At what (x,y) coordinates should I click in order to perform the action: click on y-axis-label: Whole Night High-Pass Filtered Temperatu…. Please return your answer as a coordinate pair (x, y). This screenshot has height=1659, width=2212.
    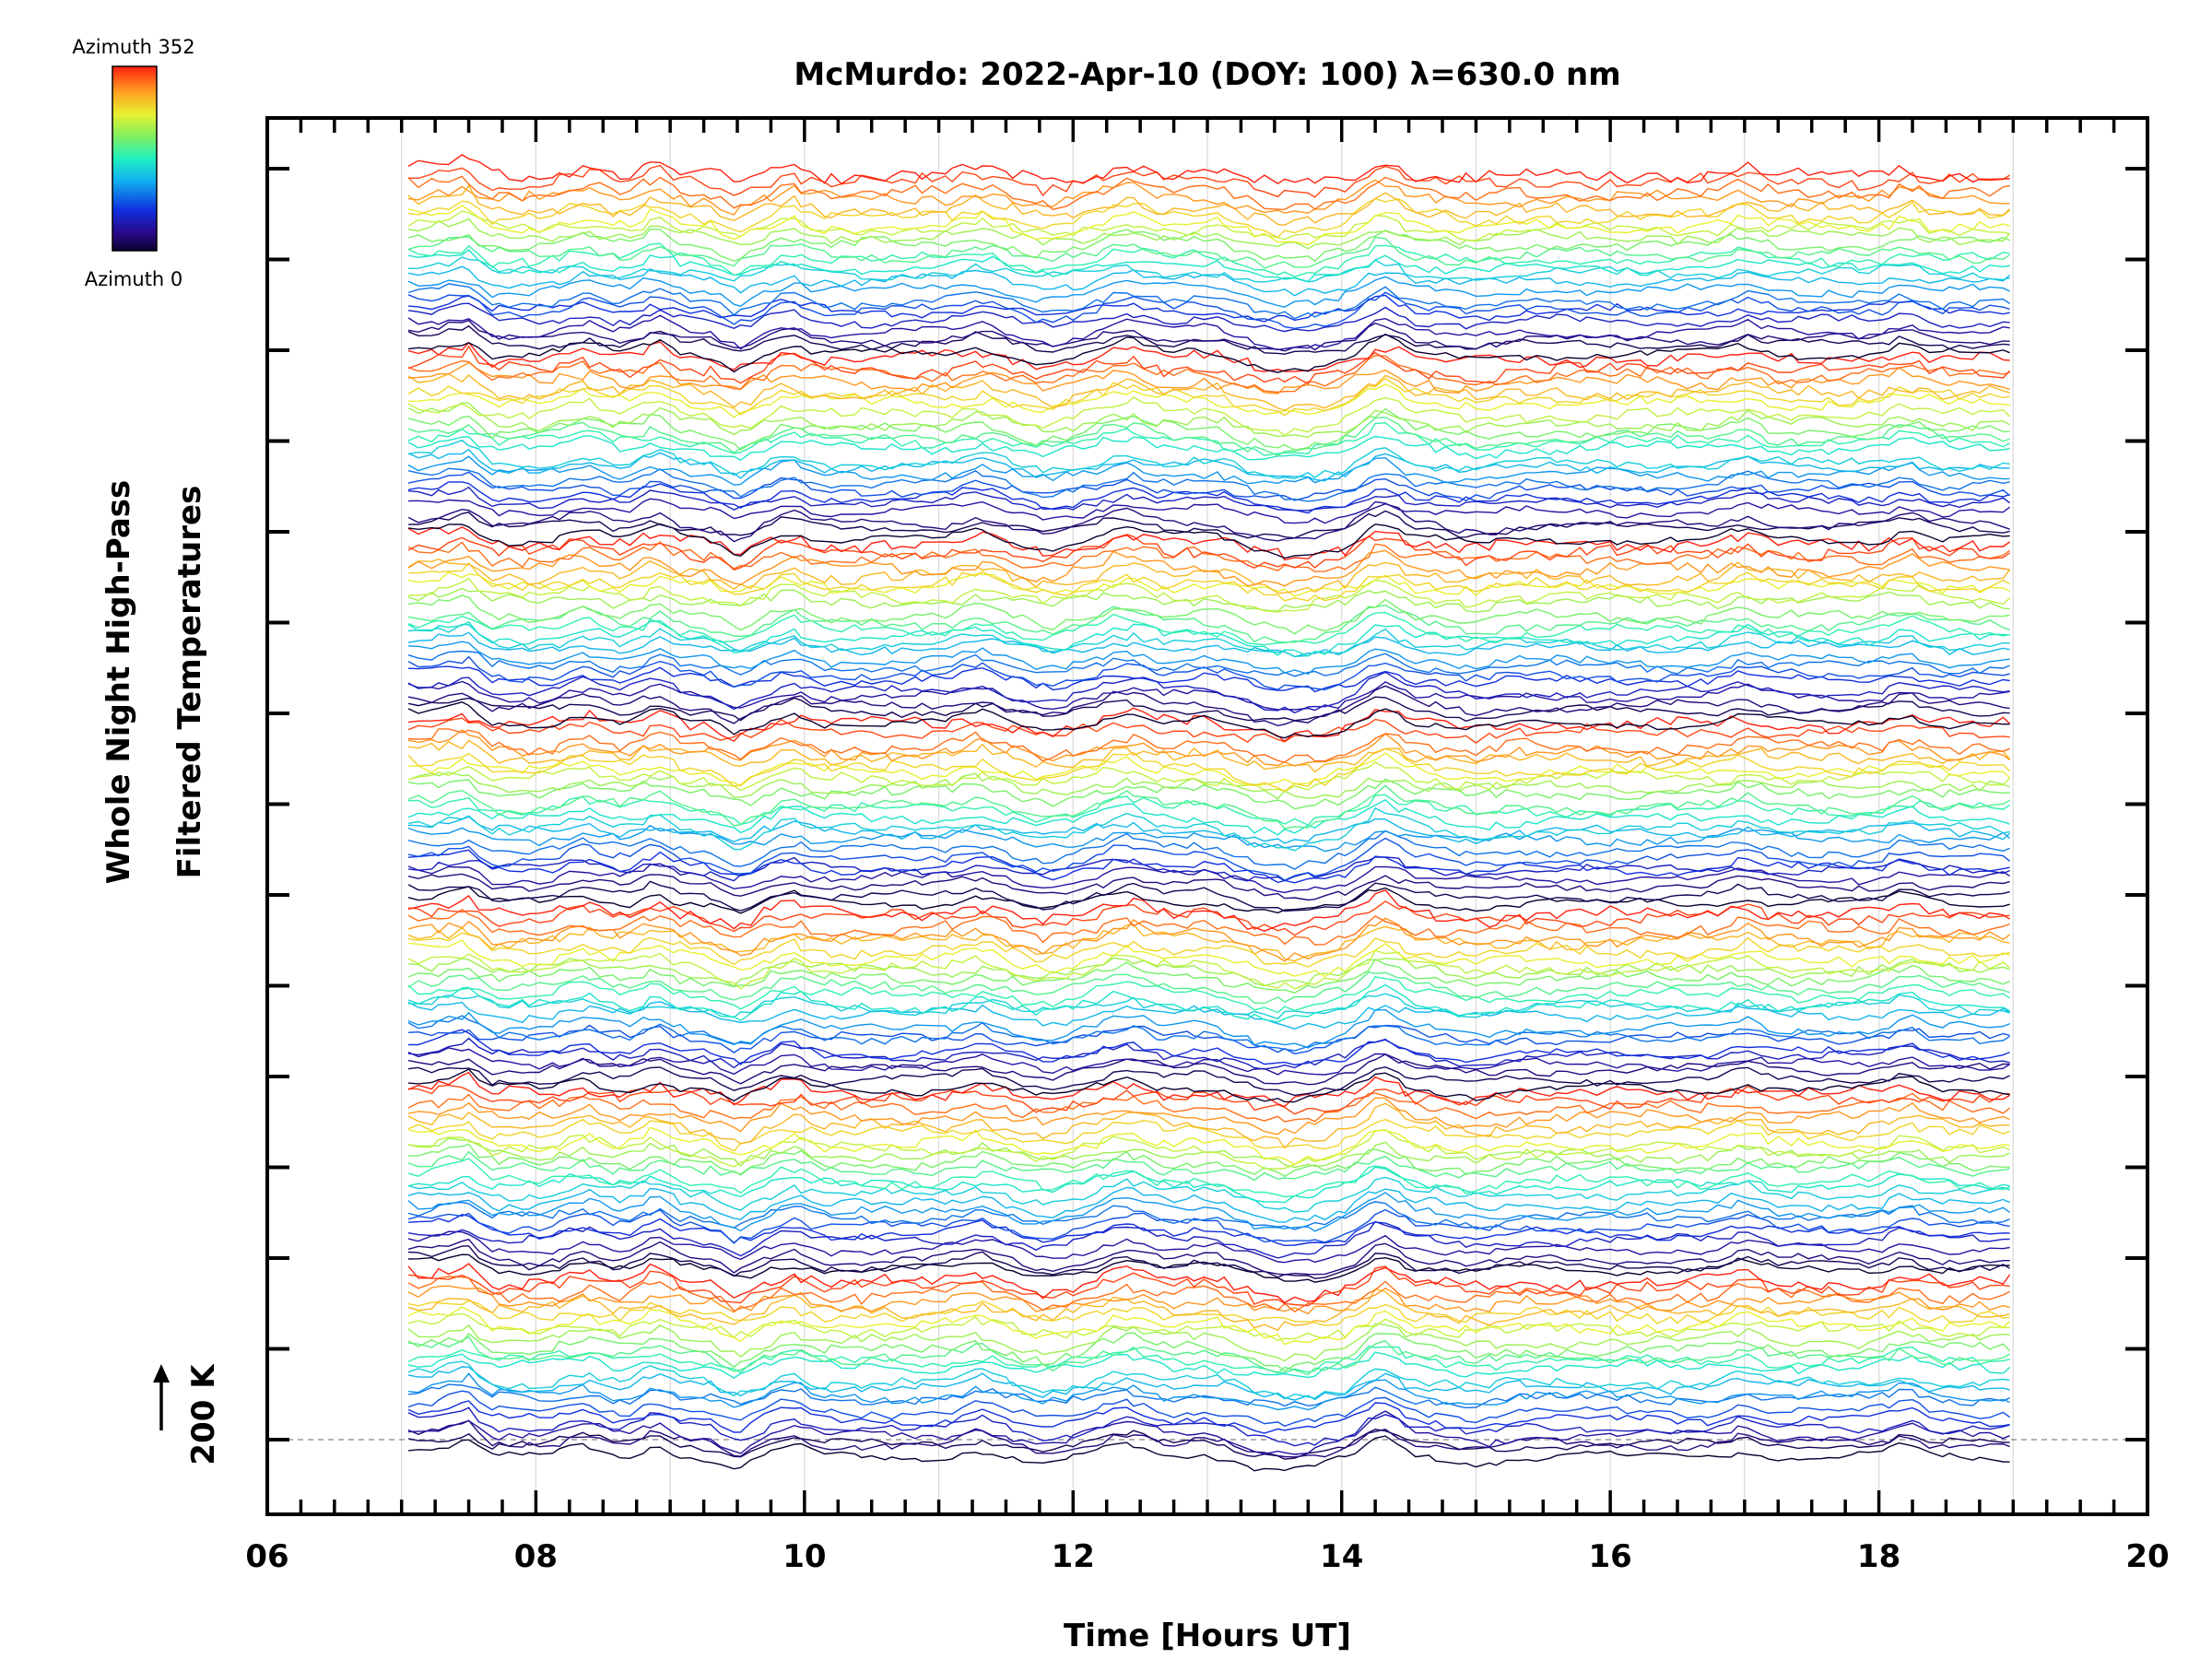
    Looking at the image, I should click on (154, 682).